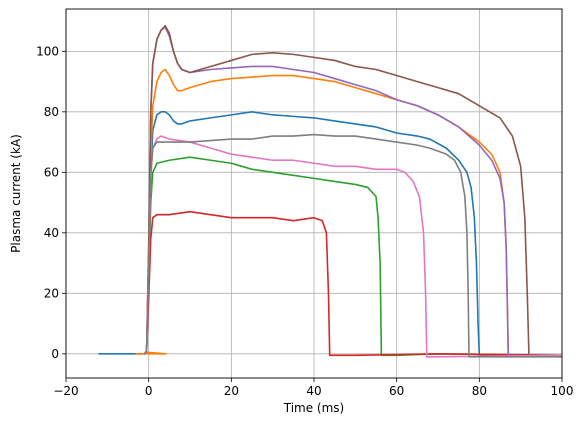 The height and width of the screenshot is (432, 585). What do you see at coordinates (562, 391) in the screenshot?
I see `x-tick-label: 100` at bounding box center [562, 391].